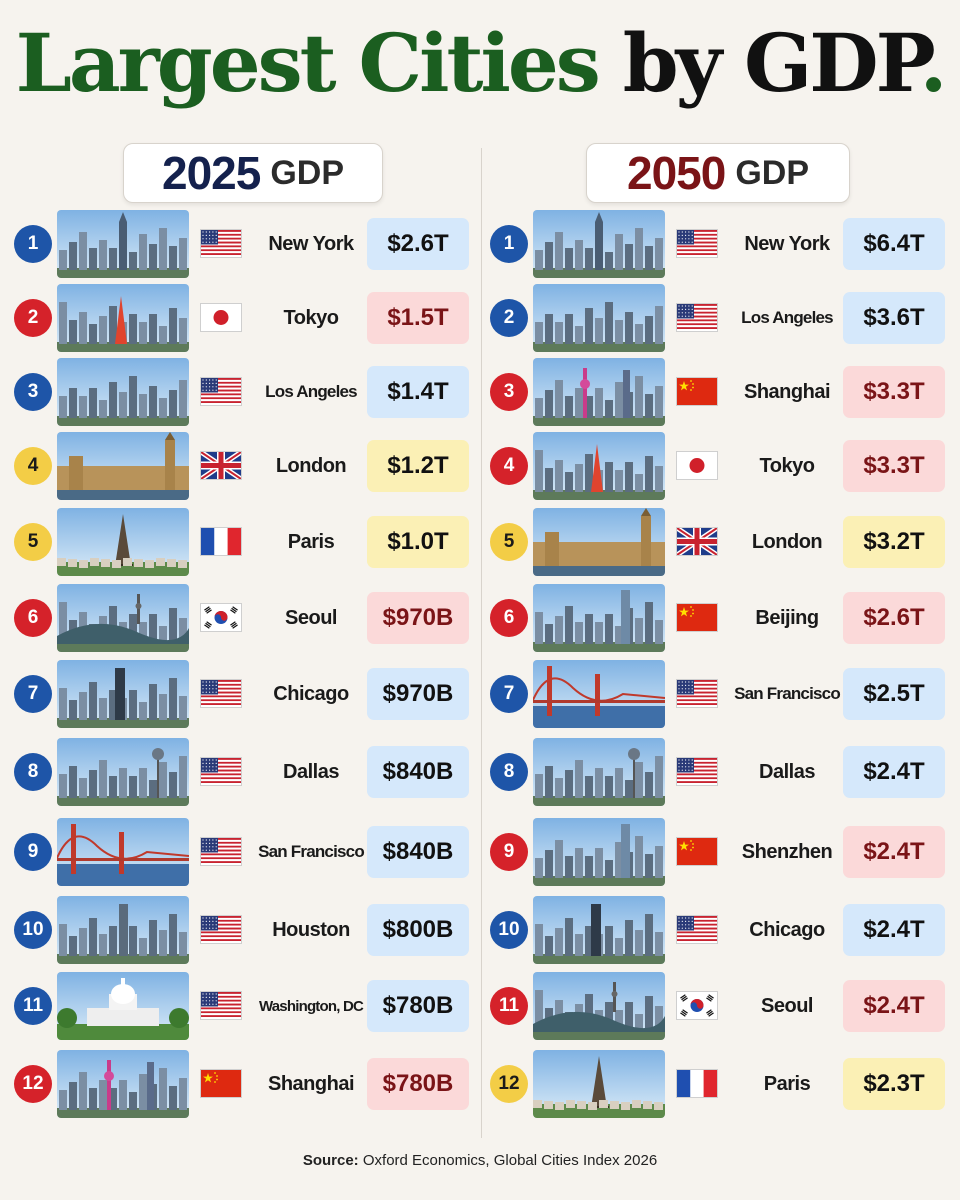 This screenshot has height=1200, width=960. What do you see at coordinates (509, 1006) in the screenshot?
I see `rank-badge: 11` at bounding box center [509, 1006].